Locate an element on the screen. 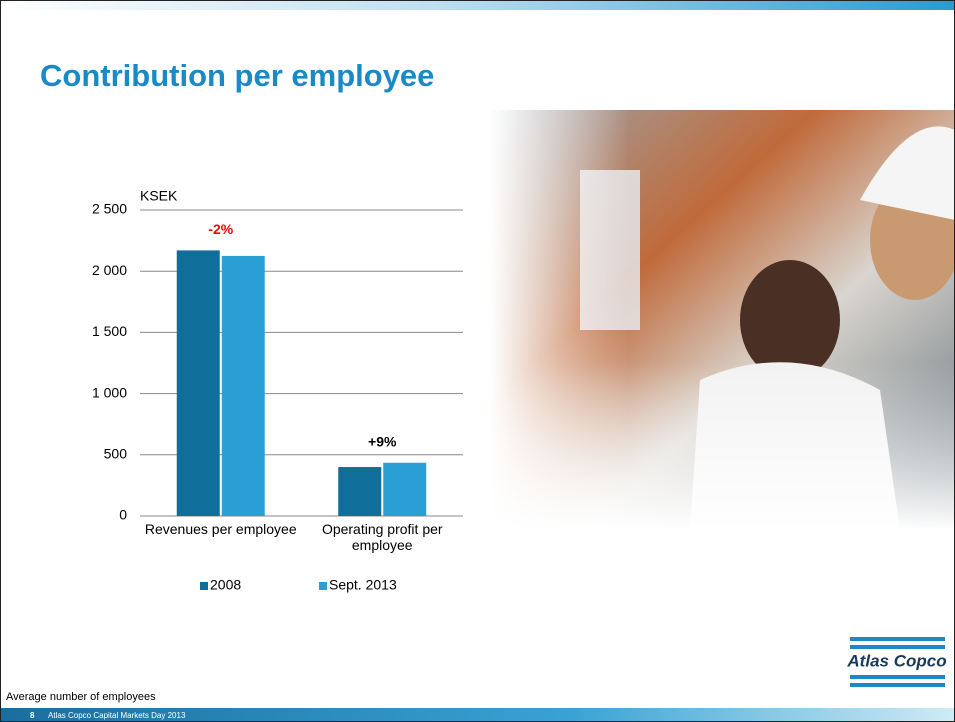 This screenshot has width=955, height=722. logo-text: Atlas Copco is located at coordinates (896, 660).